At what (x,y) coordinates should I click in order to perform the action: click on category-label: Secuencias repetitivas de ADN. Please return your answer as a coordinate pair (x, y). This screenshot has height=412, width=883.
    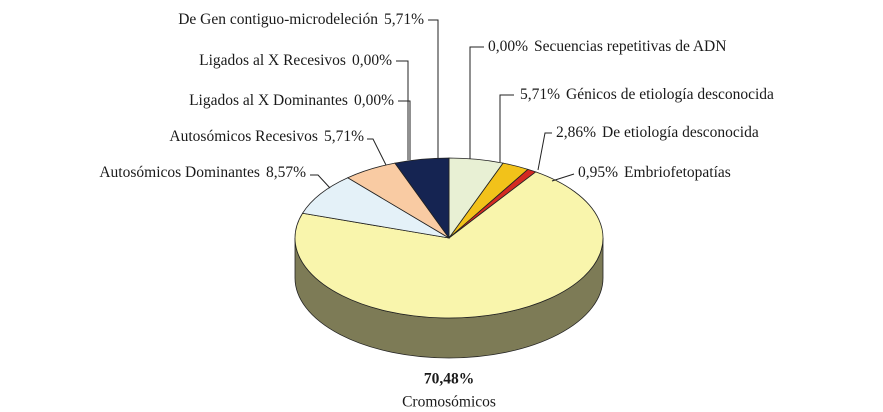
    Looking at the image, I should click on (630, 46).